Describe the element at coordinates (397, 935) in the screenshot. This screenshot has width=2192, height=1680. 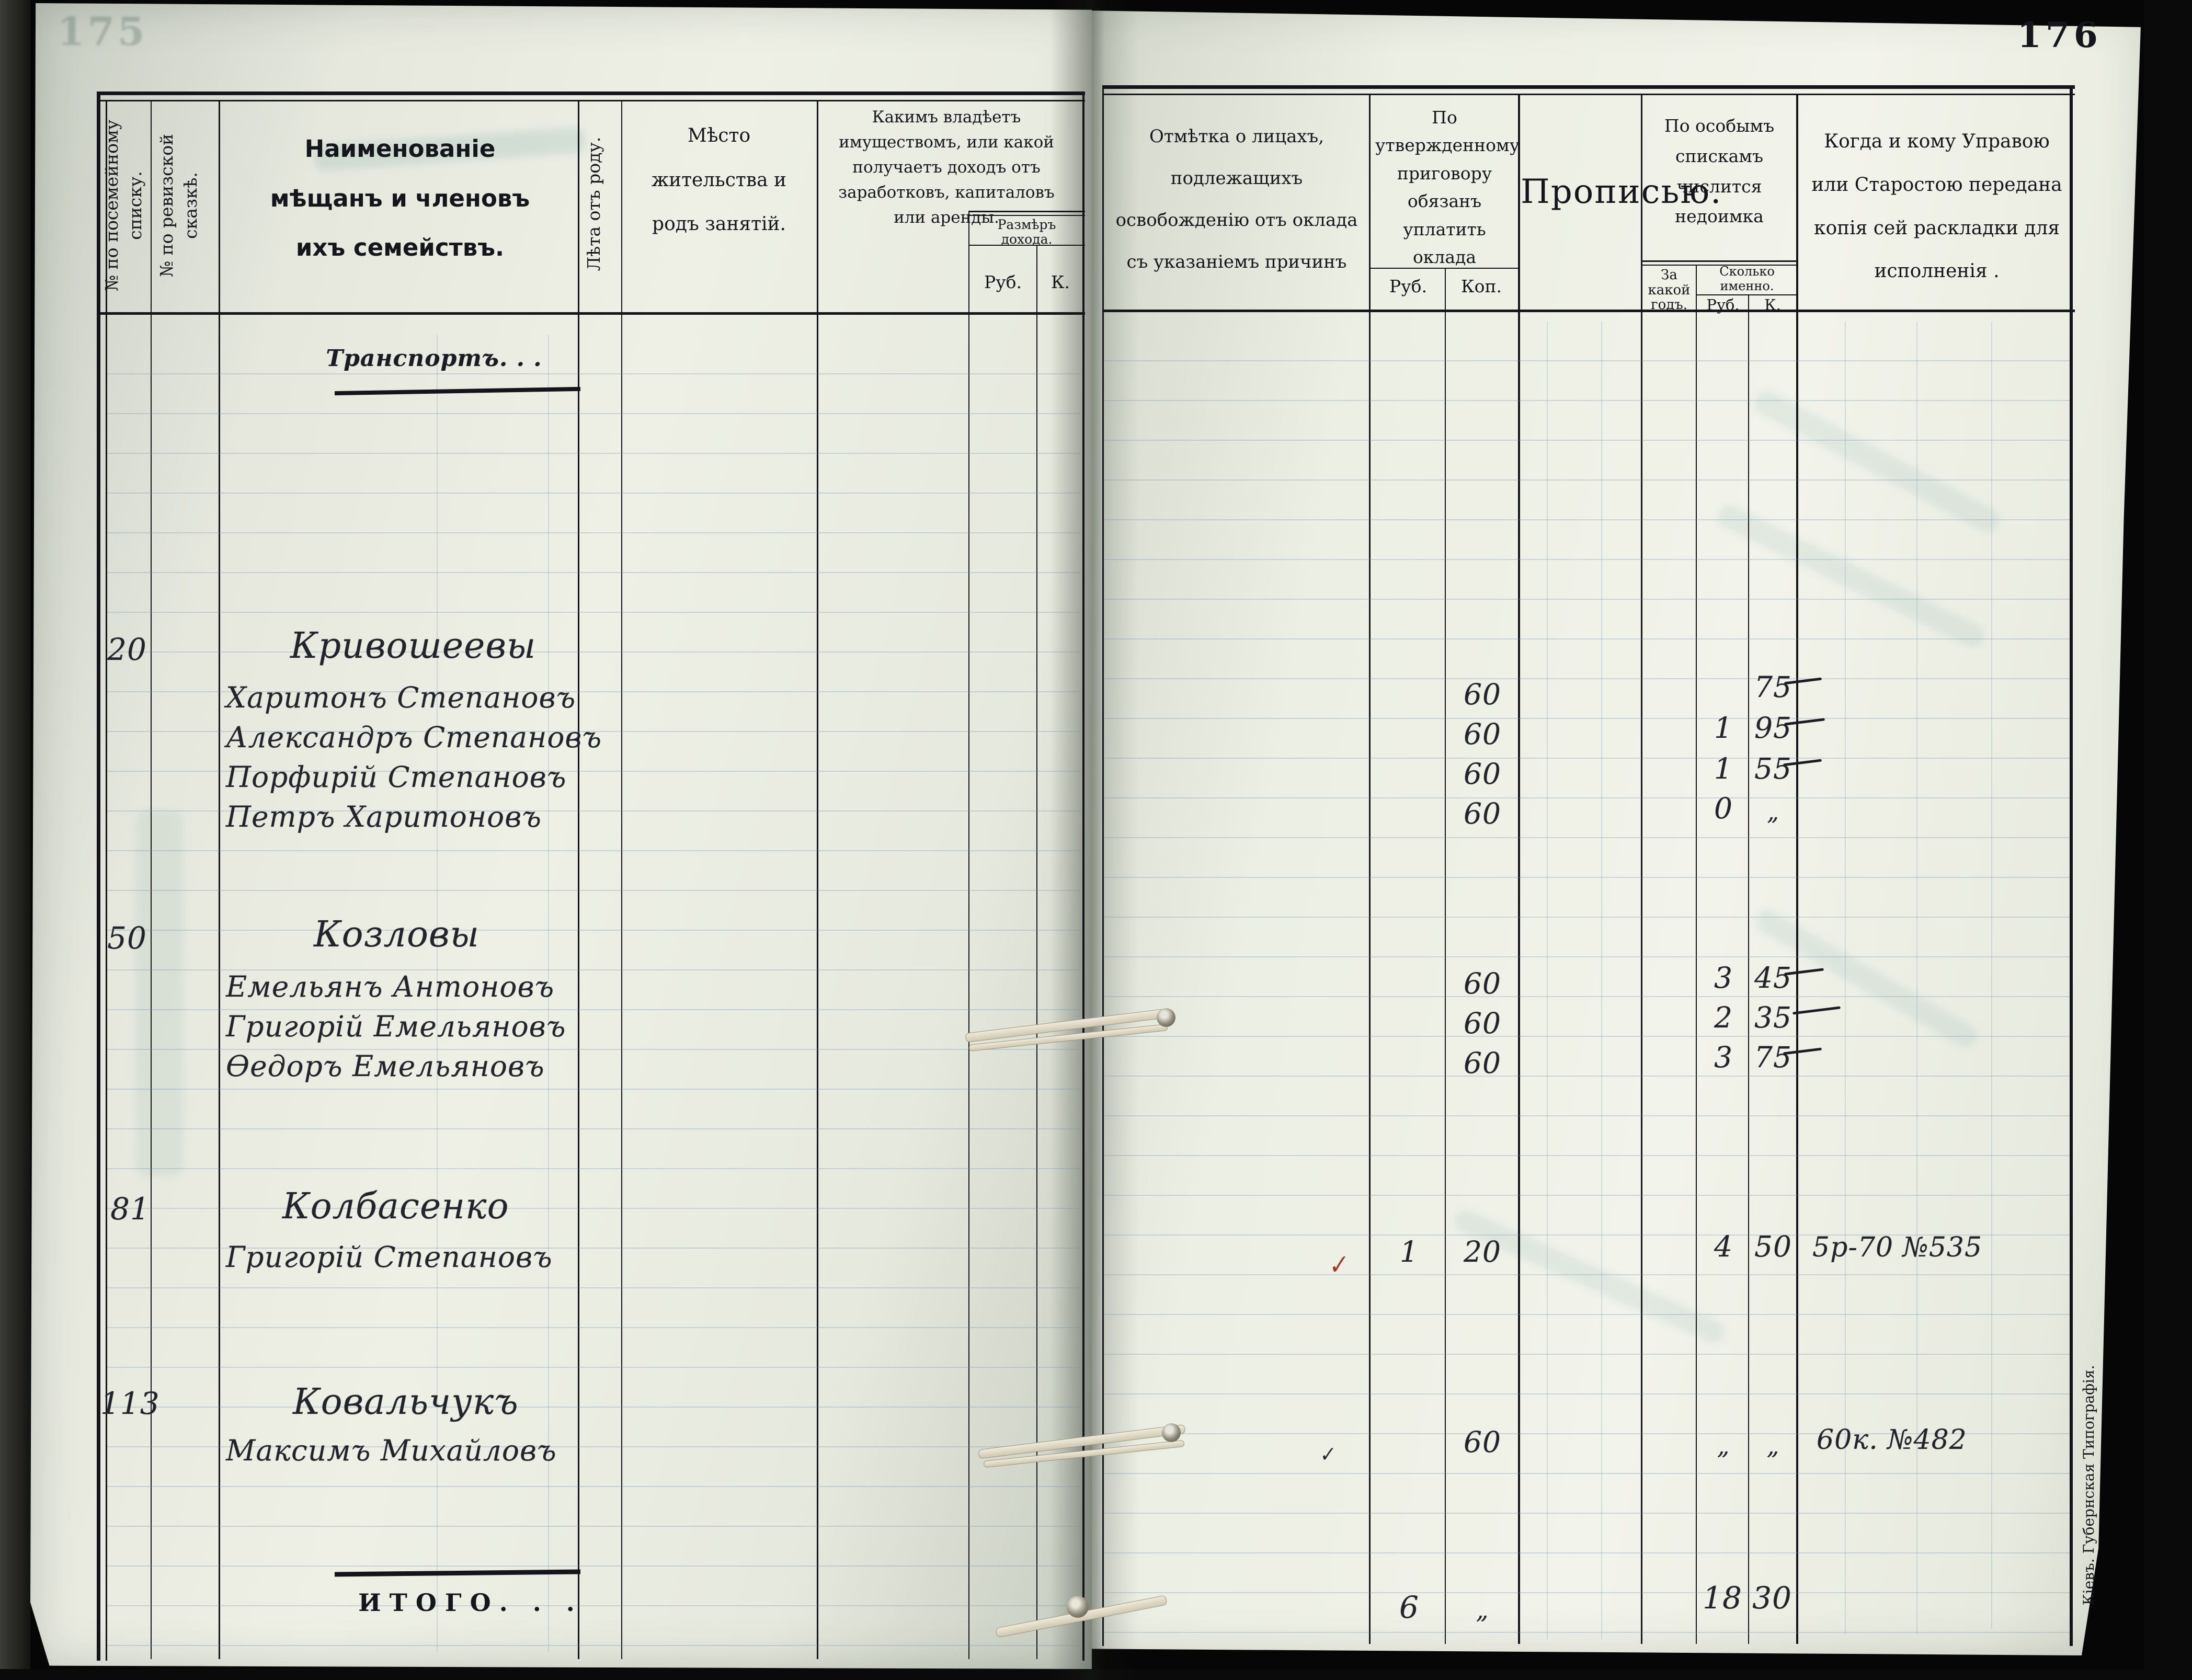
I see `family-surname: Козловы` at that location.